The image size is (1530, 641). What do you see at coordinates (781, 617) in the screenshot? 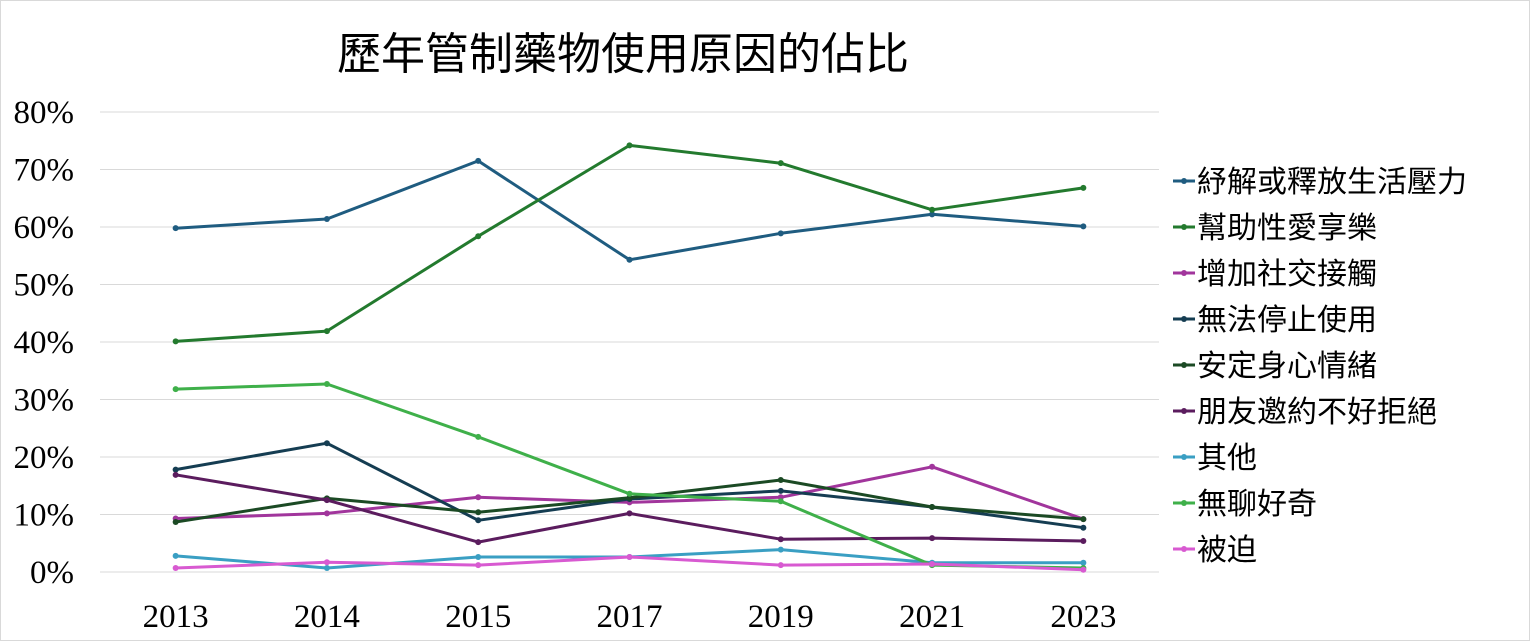
I see `x-tick-label: 2019` at bounding box center [781, 617].